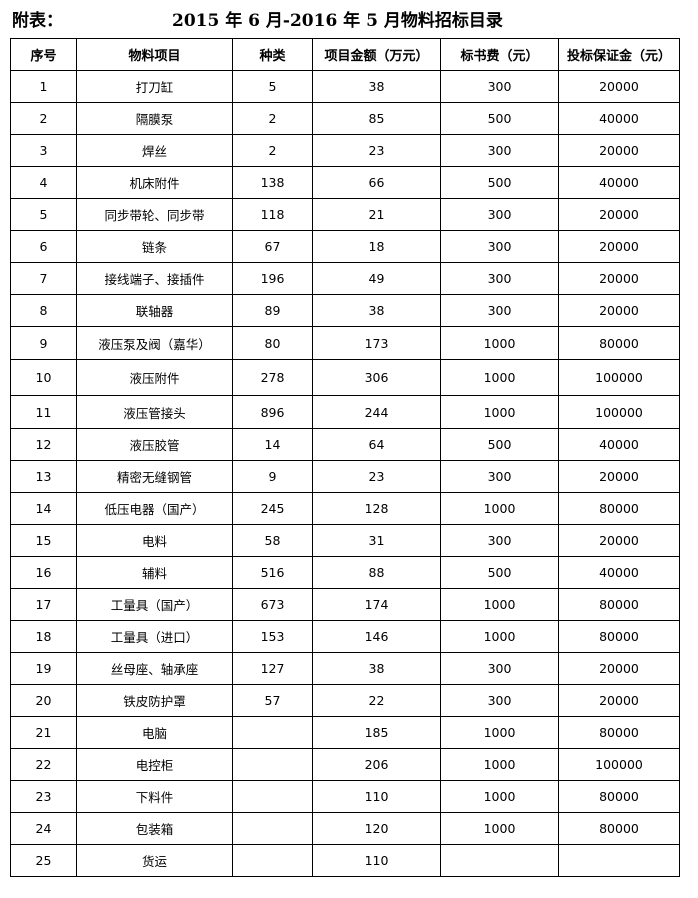 The image size is (698, 898). What do you see at coordinates (43, 150) in the screenshot?
I see `cell-index: 3` at bounding box center [43, 150].